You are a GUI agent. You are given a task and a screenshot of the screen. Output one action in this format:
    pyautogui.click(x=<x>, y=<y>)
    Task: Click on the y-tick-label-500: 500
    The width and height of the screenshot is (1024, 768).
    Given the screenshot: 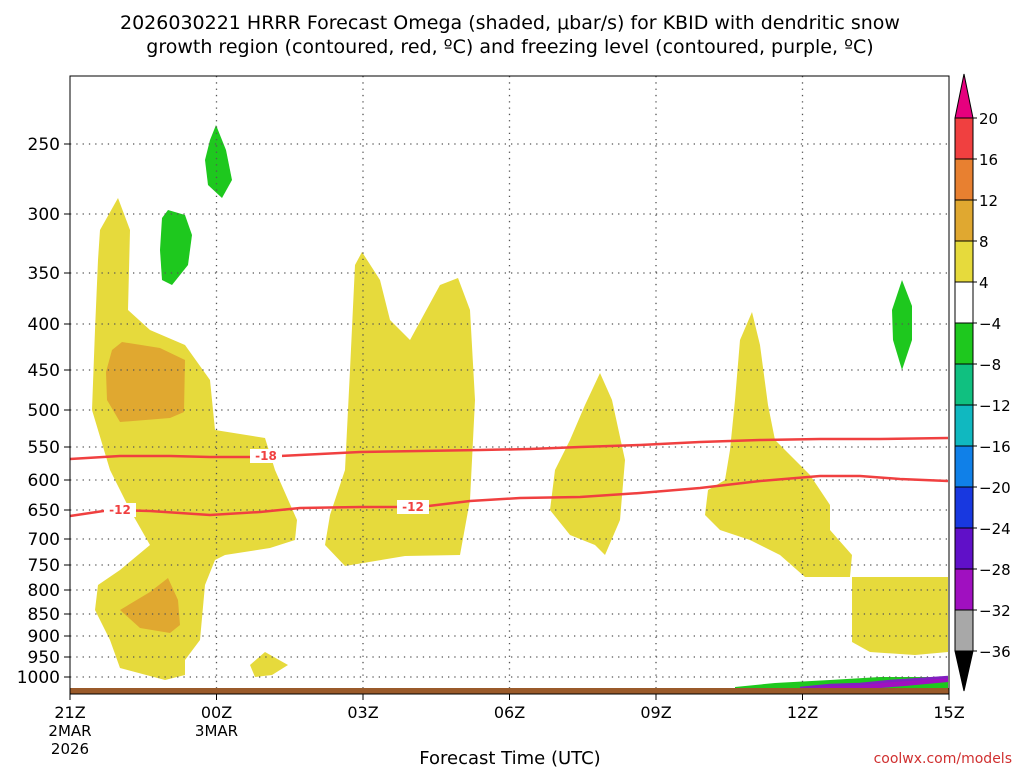 What is the action you would take?
    pyautogui.click(x=44, y=411)
    